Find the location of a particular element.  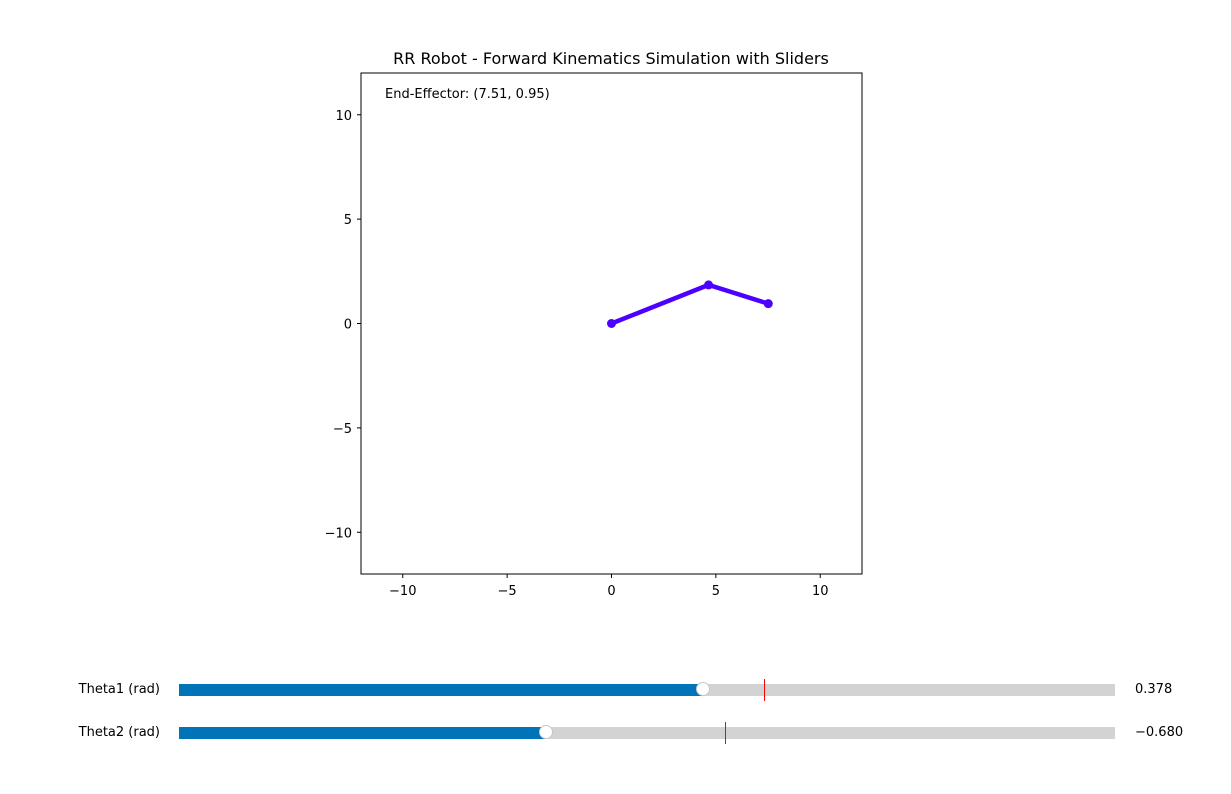

y-tick-label: 10 is located at coordinates (343, 116).